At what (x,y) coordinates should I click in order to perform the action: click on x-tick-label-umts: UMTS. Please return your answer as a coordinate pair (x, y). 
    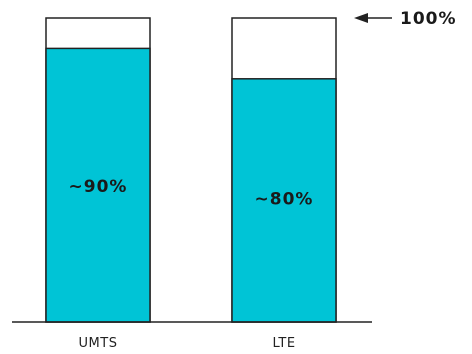
    Looking at the image, I should click on (98, 343).